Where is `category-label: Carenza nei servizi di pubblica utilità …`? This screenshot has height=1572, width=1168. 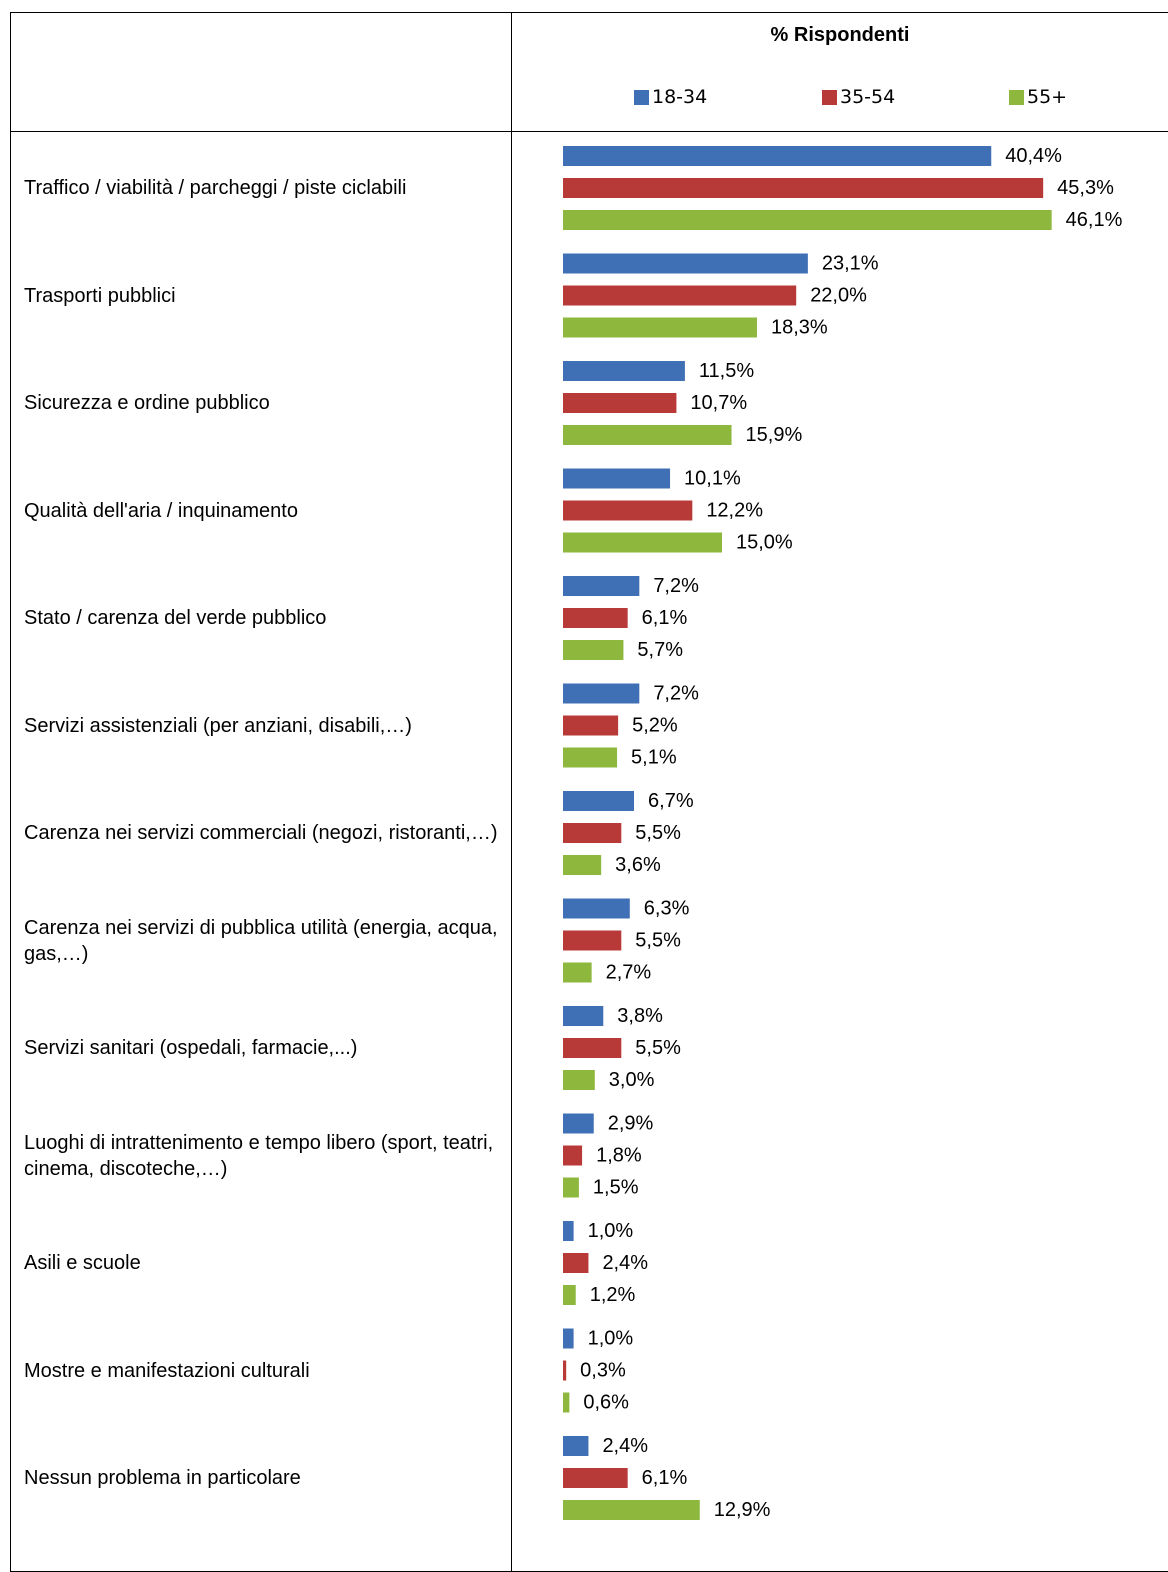
category-label: Carenza nei servizi di pubblica utilità … is located at coordinates (261, 940).